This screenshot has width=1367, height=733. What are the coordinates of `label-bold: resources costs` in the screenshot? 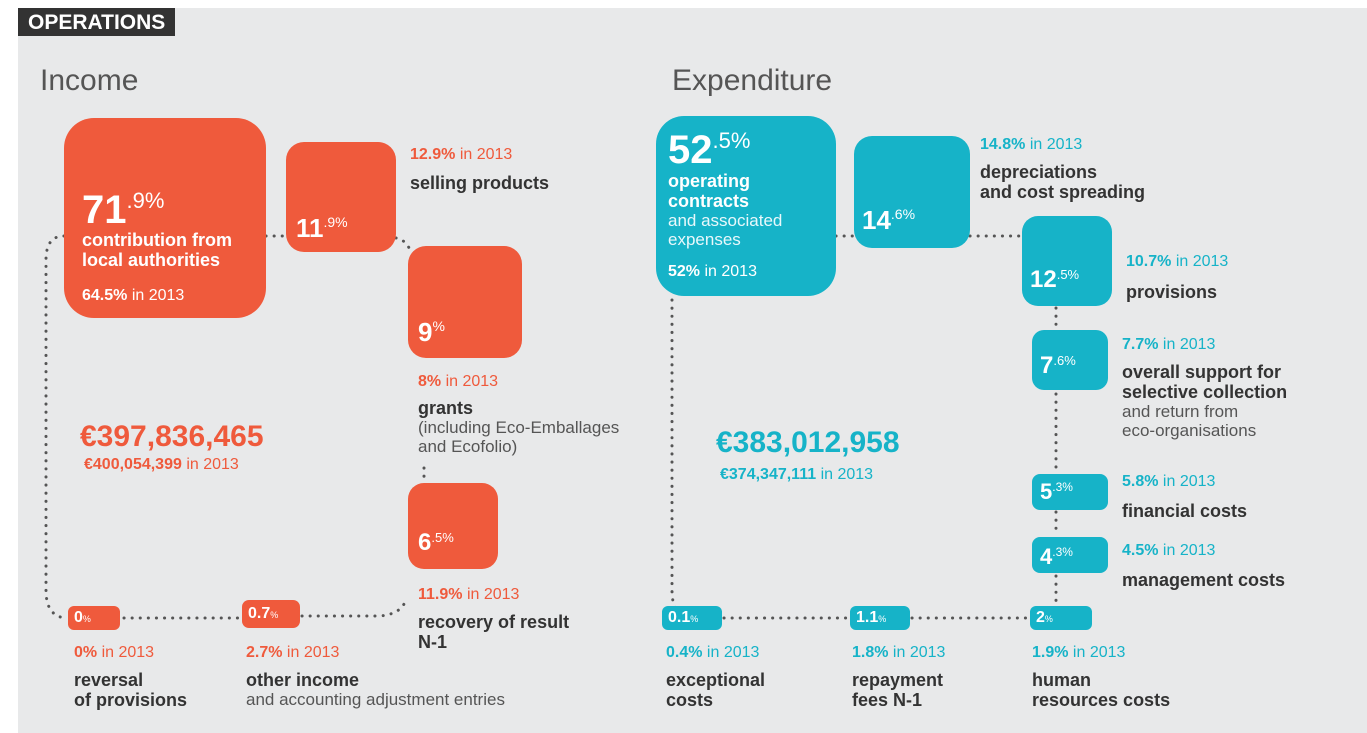 It's located at (1101, 700).